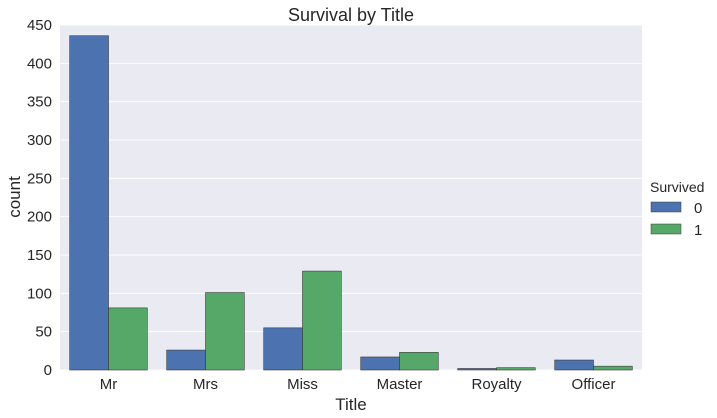  I want to click on y-tick-labels: 0 50 100 150 200 250 300 350 400 450, so click(39, 198).